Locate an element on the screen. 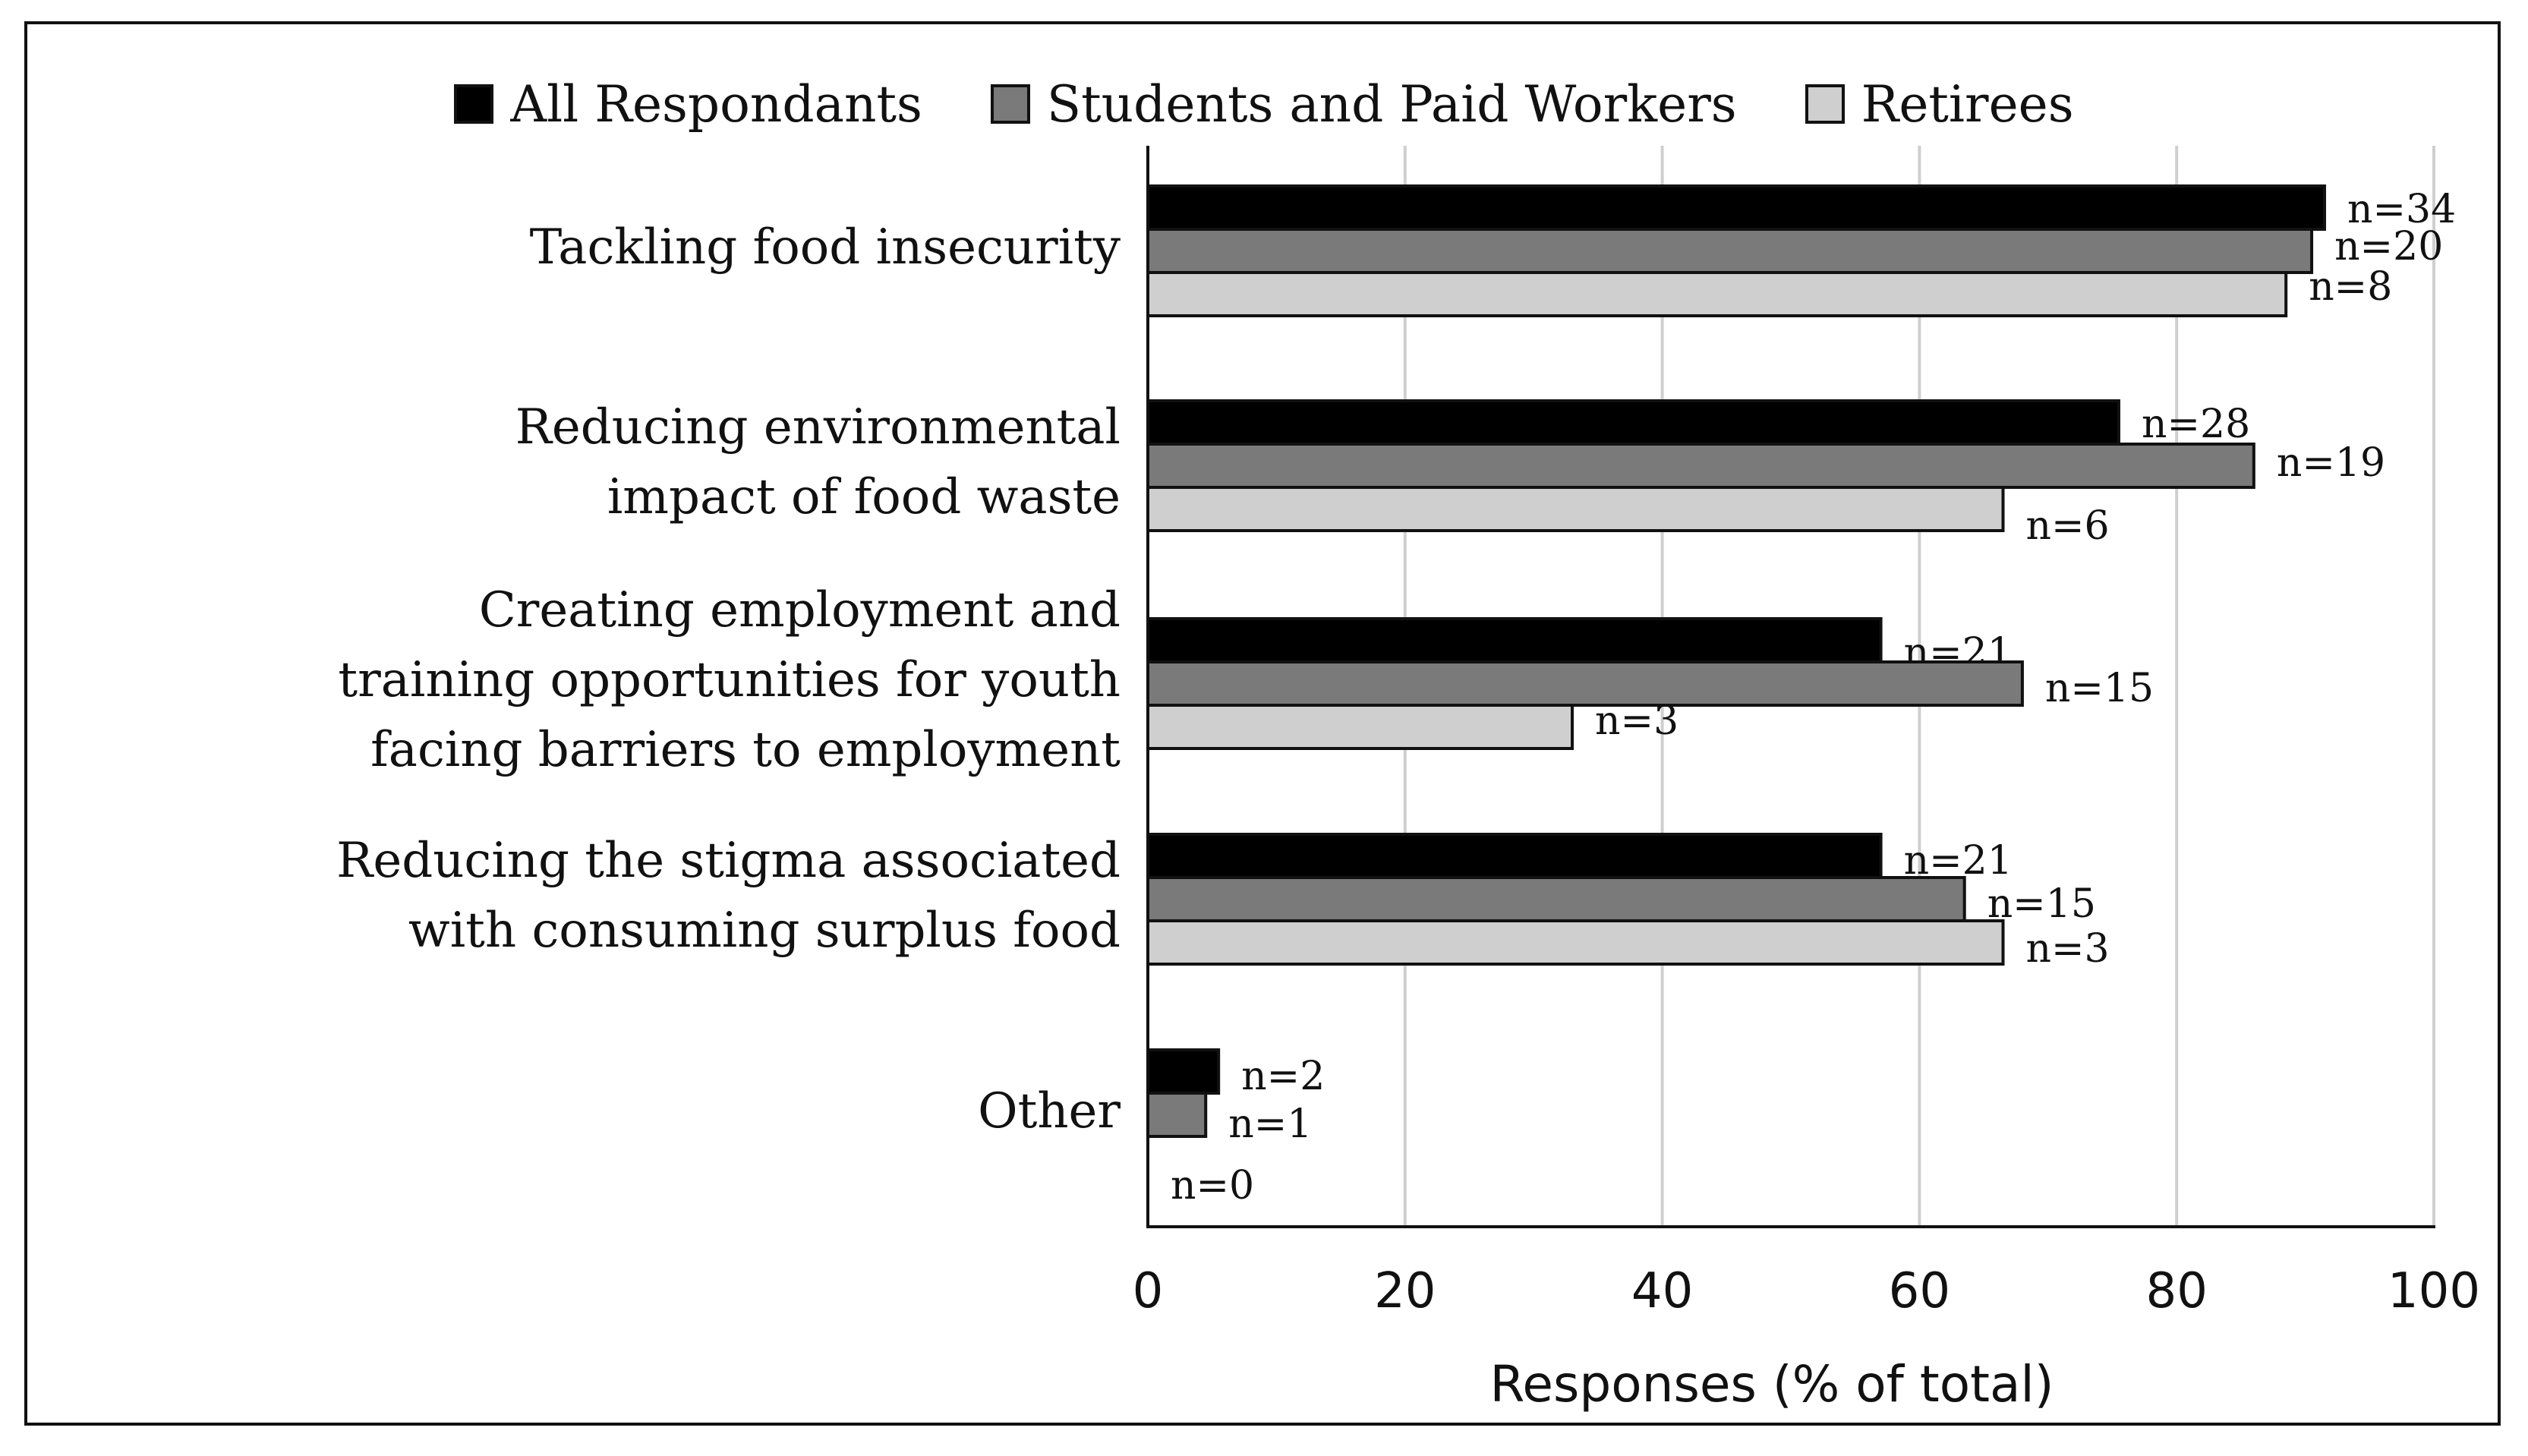 The height and width of the screenshot is (1456, 2528). category-label-2-line-2: impact of food waste is located at coordinates (864, 497).